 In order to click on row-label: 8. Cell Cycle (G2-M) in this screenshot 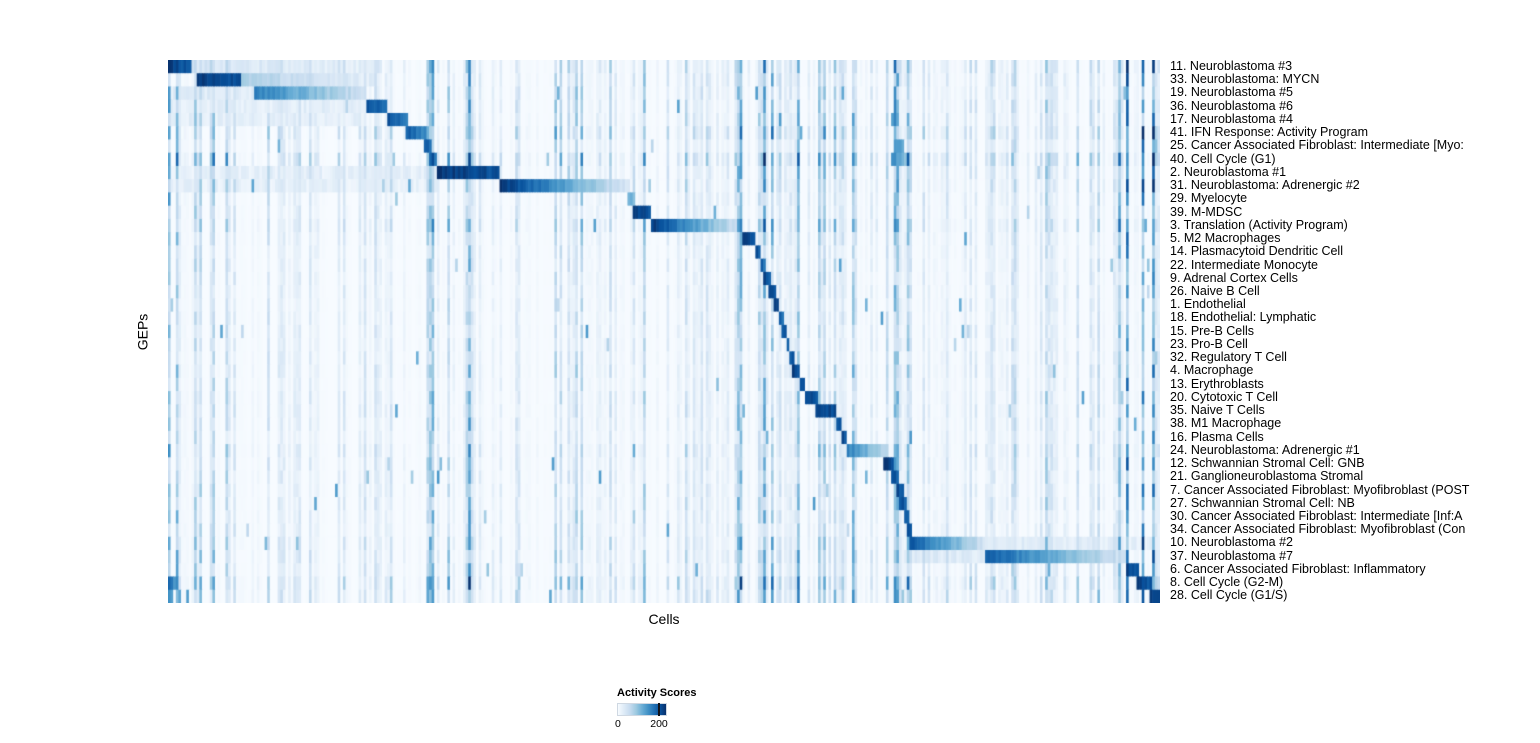, I will do `click(1227, 582)`.